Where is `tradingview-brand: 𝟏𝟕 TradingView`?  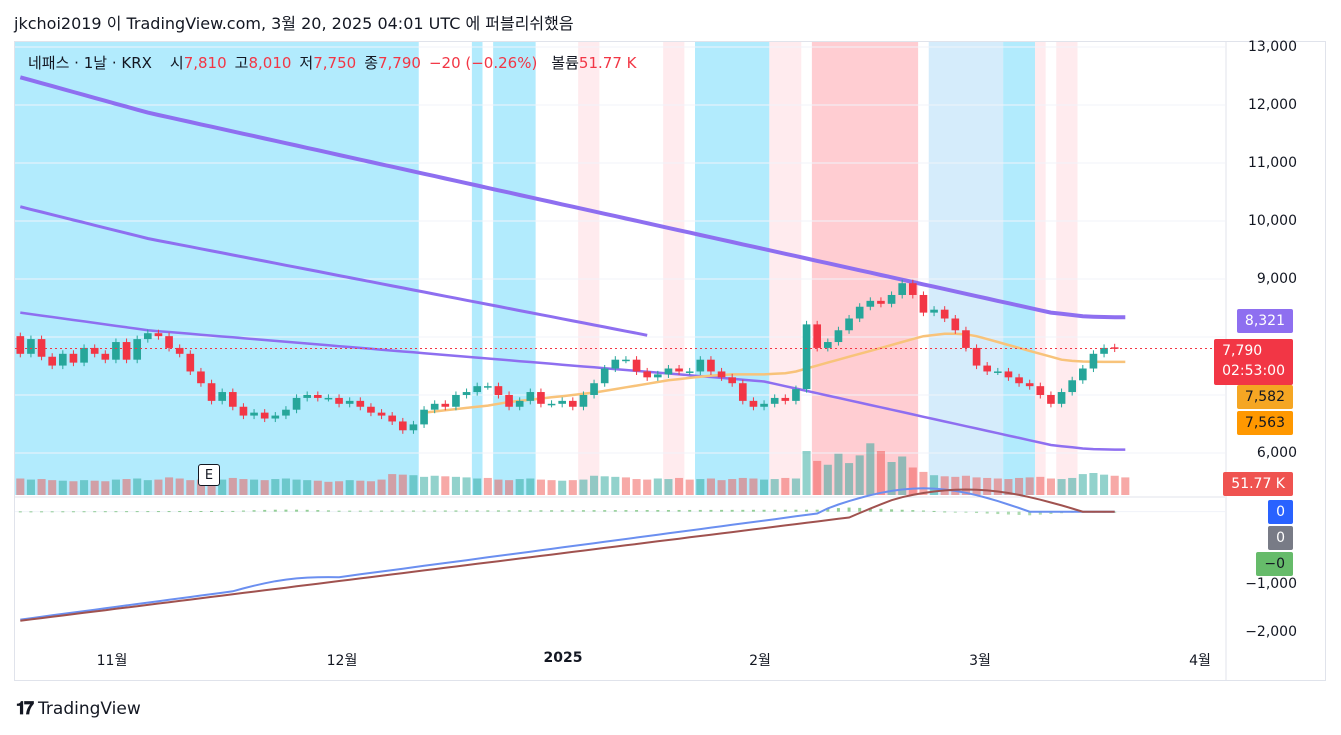 tradingview-brand: 𝟏𝟕 TradingView is located at coordinates (78, 708).